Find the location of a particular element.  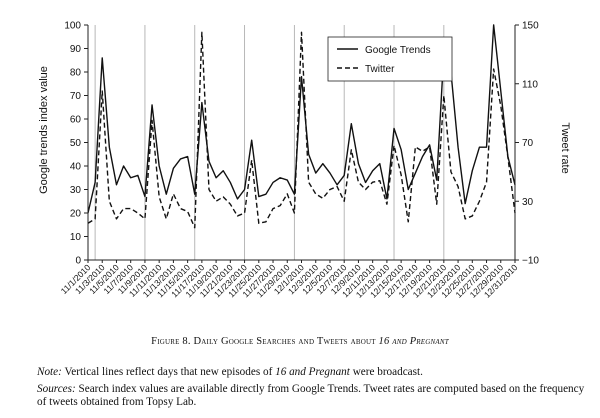

y2-axis-label: Tweet rate is located at coordinates (565, 147).